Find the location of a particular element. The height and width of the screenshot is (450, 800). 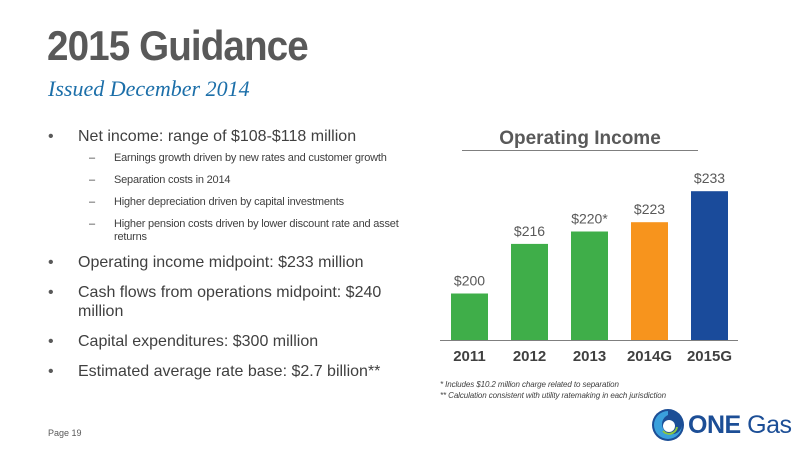

page-number: Page 19 is located at coordinates (65, 433).